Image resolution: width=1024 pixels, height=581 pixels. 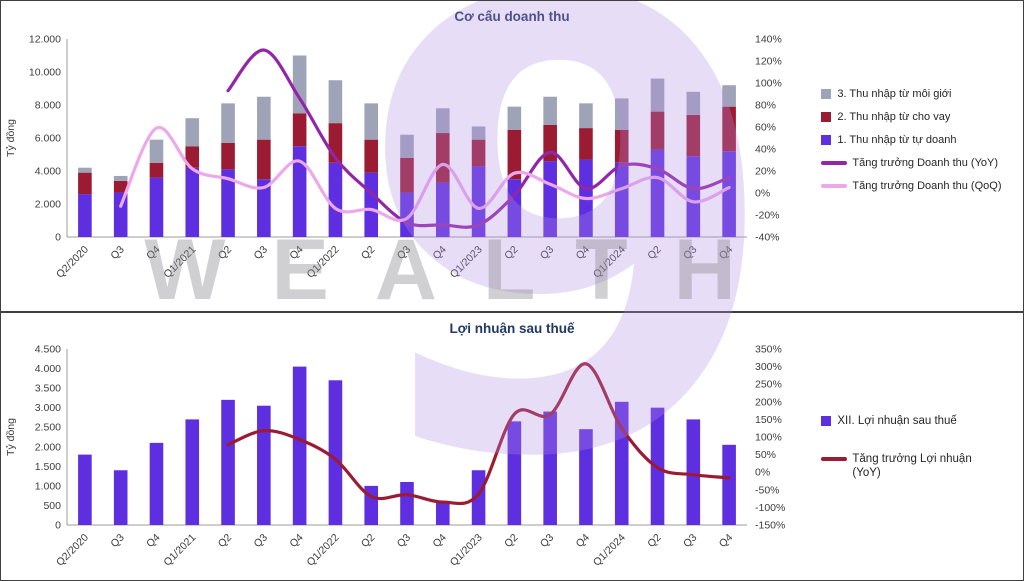 I want to click on y-right-tick-label: 100%, so click(x=768, y=438).